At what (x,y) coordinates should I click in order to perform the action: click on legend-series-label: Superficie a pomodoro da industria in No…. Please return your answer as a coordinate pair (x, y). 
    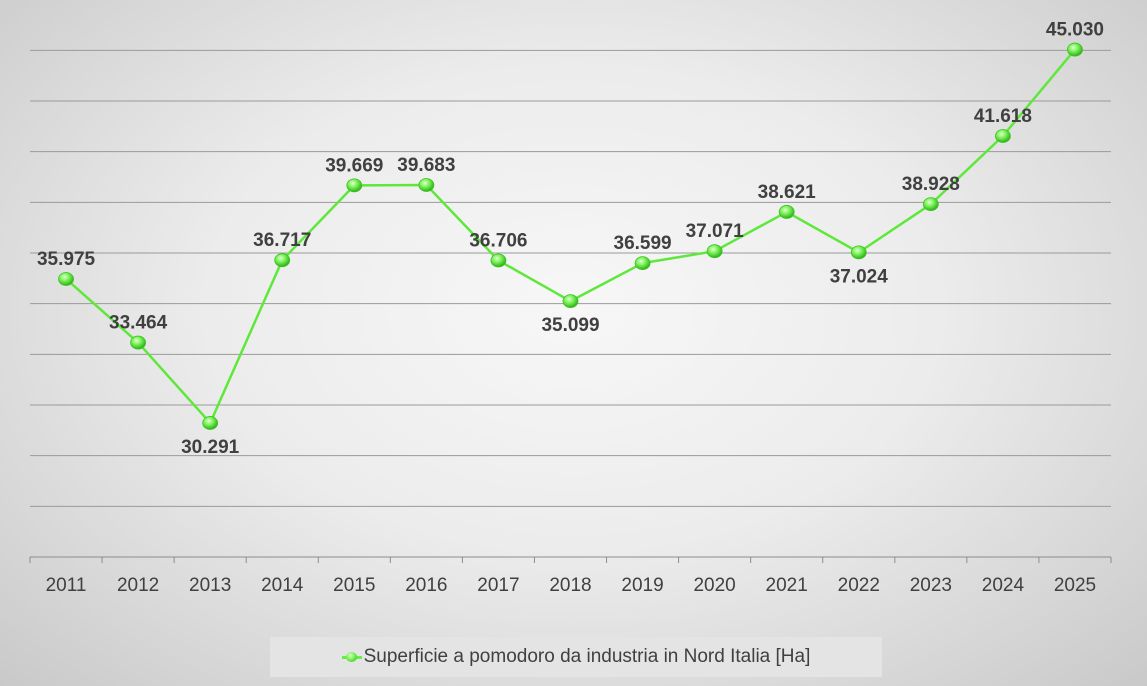
    Looking at the image, I should click on (587, 656).